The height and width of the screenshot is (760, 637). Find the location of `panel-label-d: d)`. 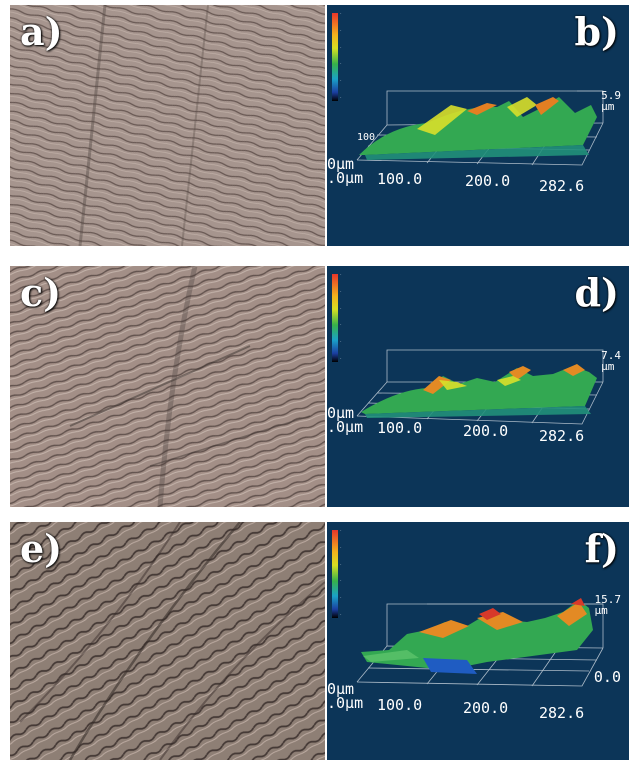

panel-label-d: d) is located at coordinates (596, 292).